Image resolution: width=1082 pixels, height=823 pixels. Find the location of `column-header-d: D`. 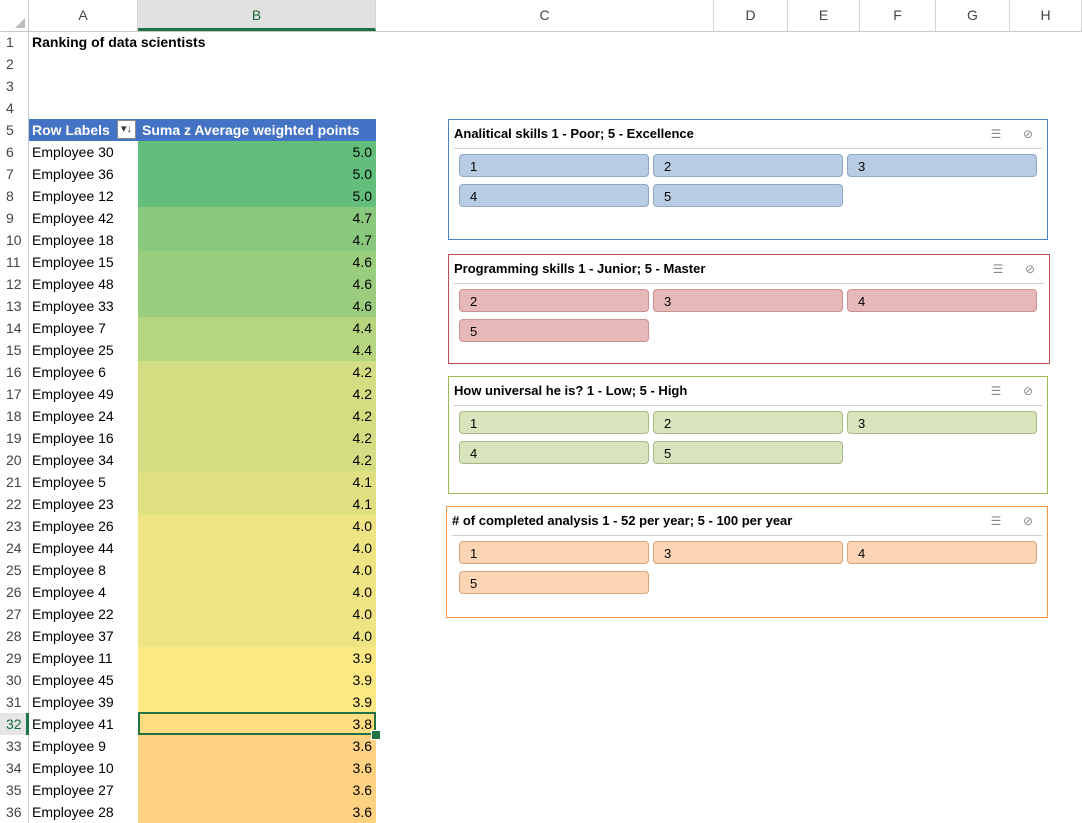

column-header-d: D is located at coordinates (751, 15).